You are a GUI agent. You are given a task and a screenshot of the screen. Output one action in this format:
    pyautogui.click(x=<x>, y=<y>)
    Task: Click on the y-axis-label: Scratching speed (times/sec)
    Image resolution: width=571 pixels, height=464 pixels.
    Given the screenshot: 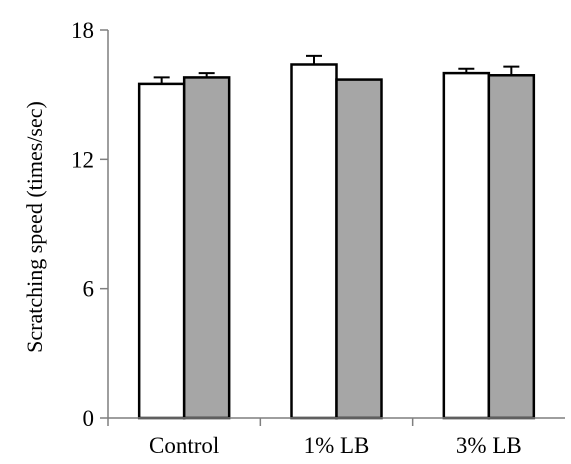 What is the action you would take?
    pyautogui.click(x=34, y=227)
    